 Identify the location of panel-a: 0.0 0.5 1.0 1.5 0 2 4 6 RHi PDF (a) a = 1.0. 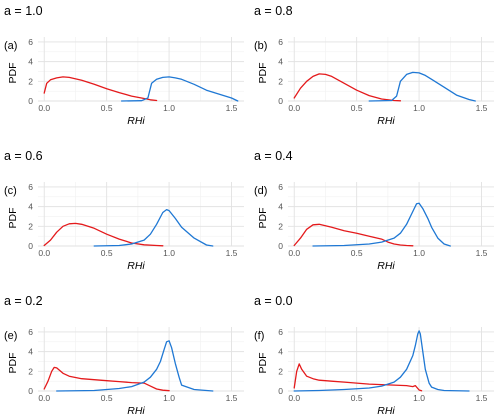
(124, 65).